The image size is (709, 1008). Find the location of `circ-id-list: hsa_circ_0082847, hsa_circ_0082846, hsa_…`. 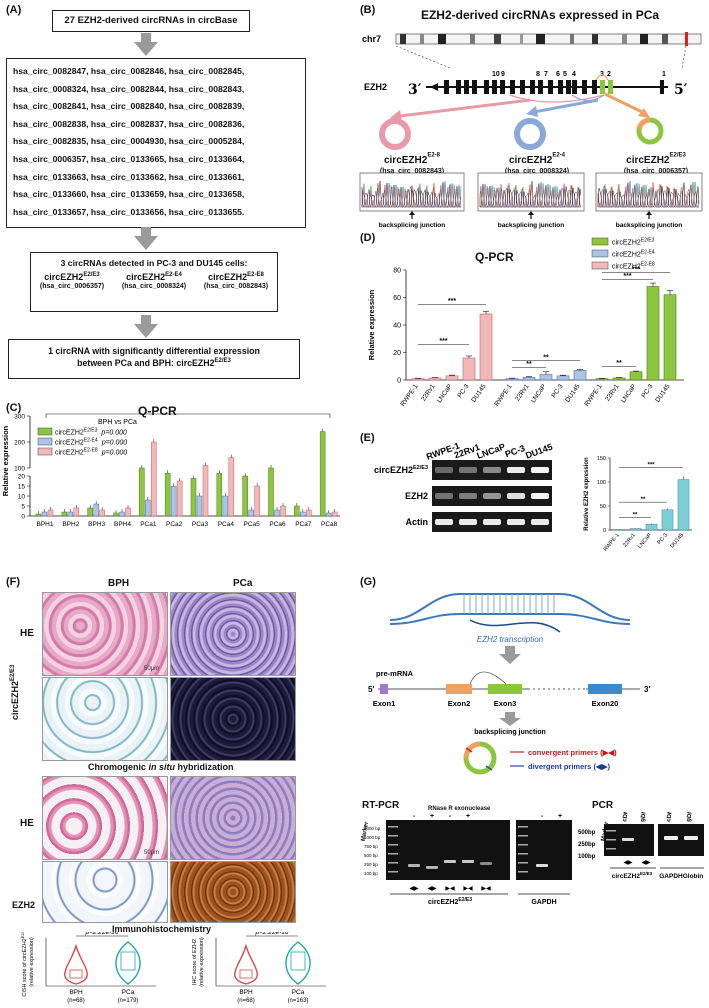

circ-id-list: hsa_circ_0082847, hsa_circ_0082846, hsa_… is located at coordinates (156, 143).